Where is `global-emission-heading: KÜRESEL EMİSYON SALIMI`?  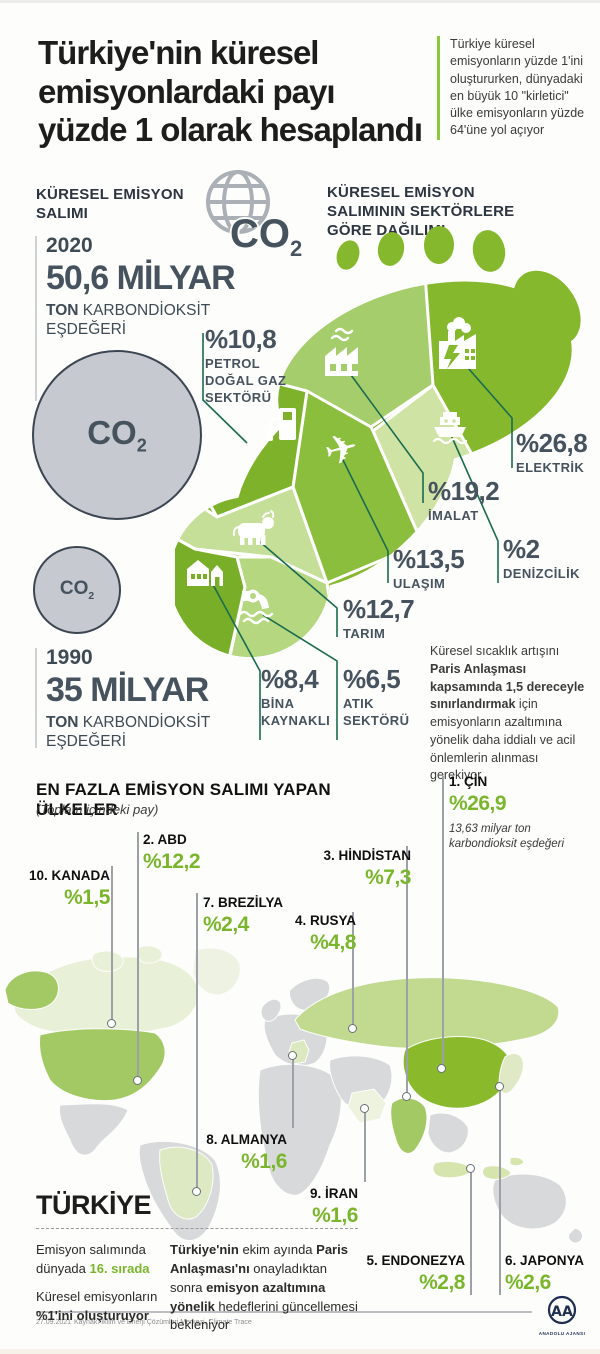 global-emission-heading: KÜRESEL EMİSYON SALIMI is located at coordinates (110, 204).